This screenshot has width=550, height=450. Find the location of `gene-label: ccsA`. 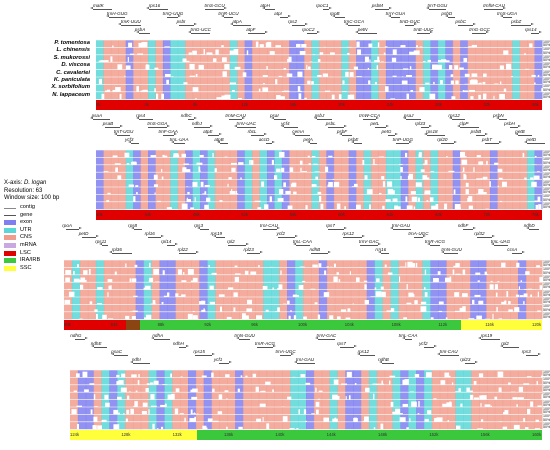

gene-label: ccsA is located at coordinates (512, 249).